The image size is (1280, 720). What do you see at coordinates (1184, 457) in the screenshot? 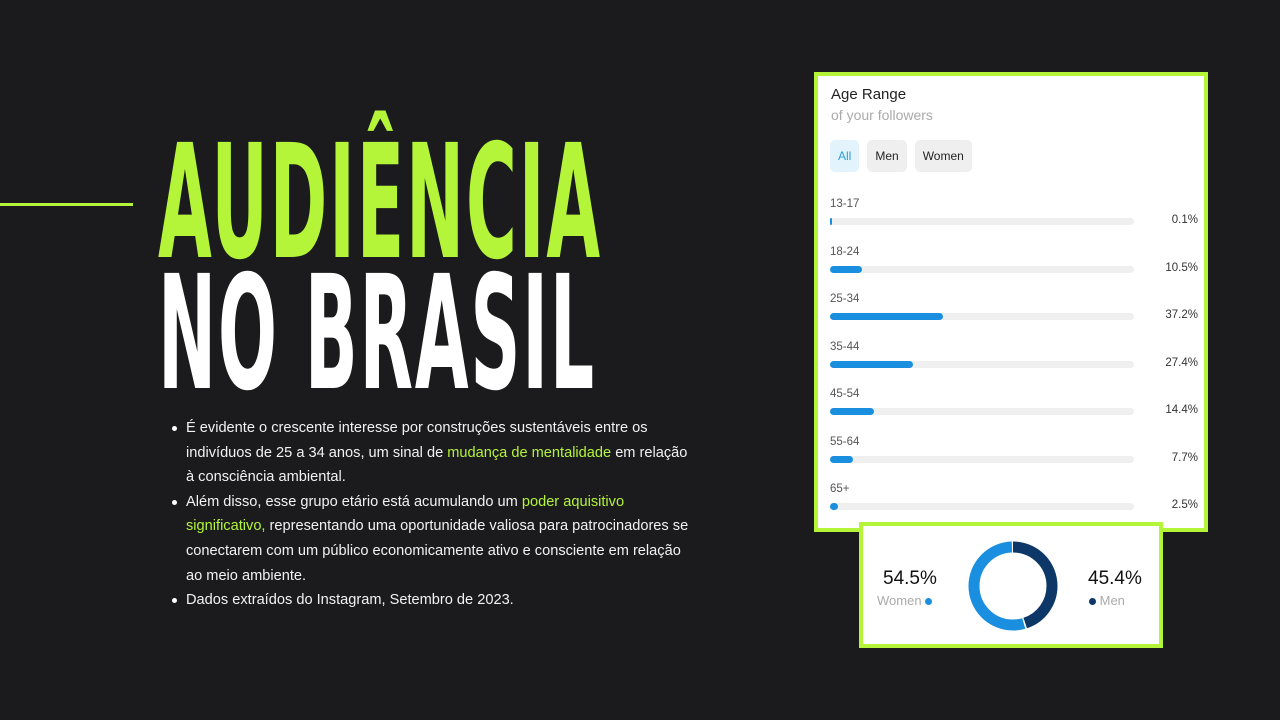
I see `age-value: 7.7%` at bounding box center [1184, 457].